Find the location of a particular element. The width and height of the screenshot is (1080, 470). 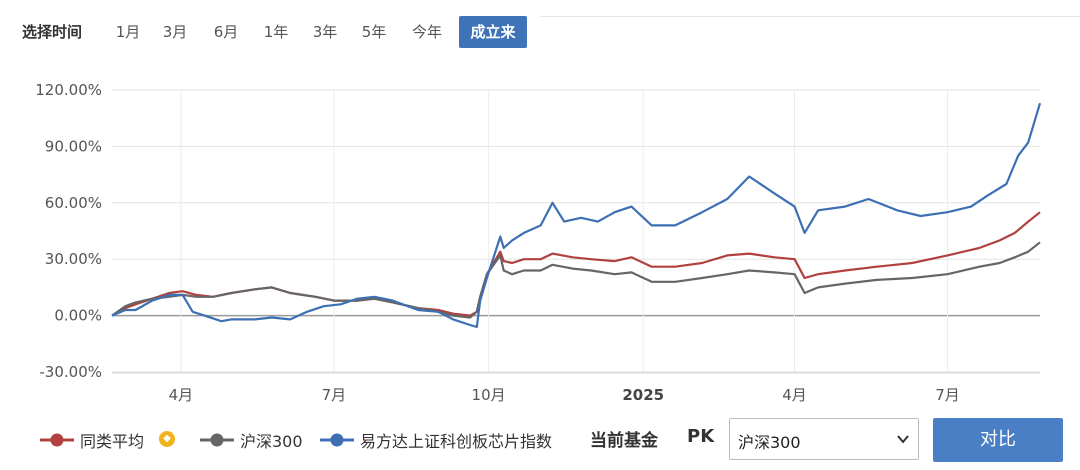

series-line-csi300 is located at coordinates (576, 280).